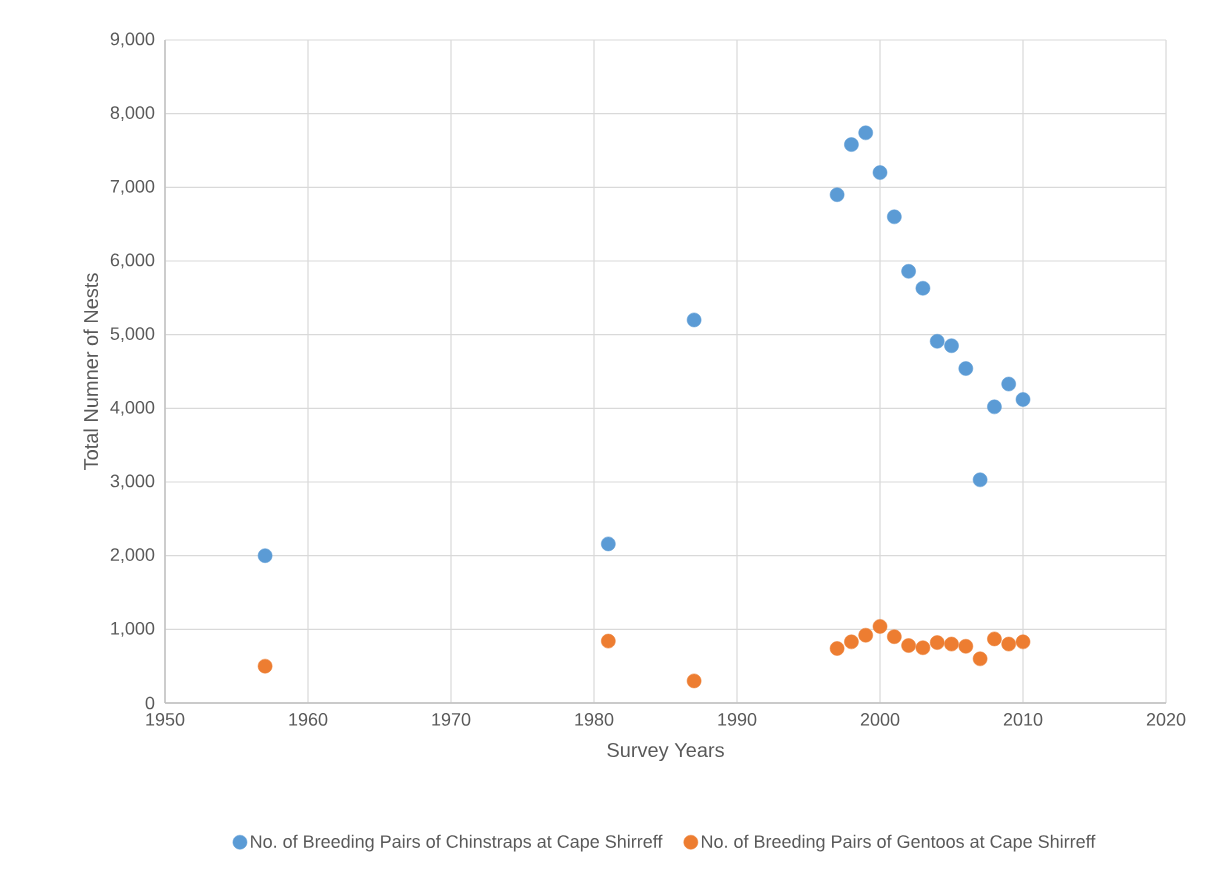 The height and width of the screenshot is (878, 1216). What do you see at coordinates (132, 335) in the screenshot?
I see `y-tick-label: 5,000` at bounding box center [132, 335].